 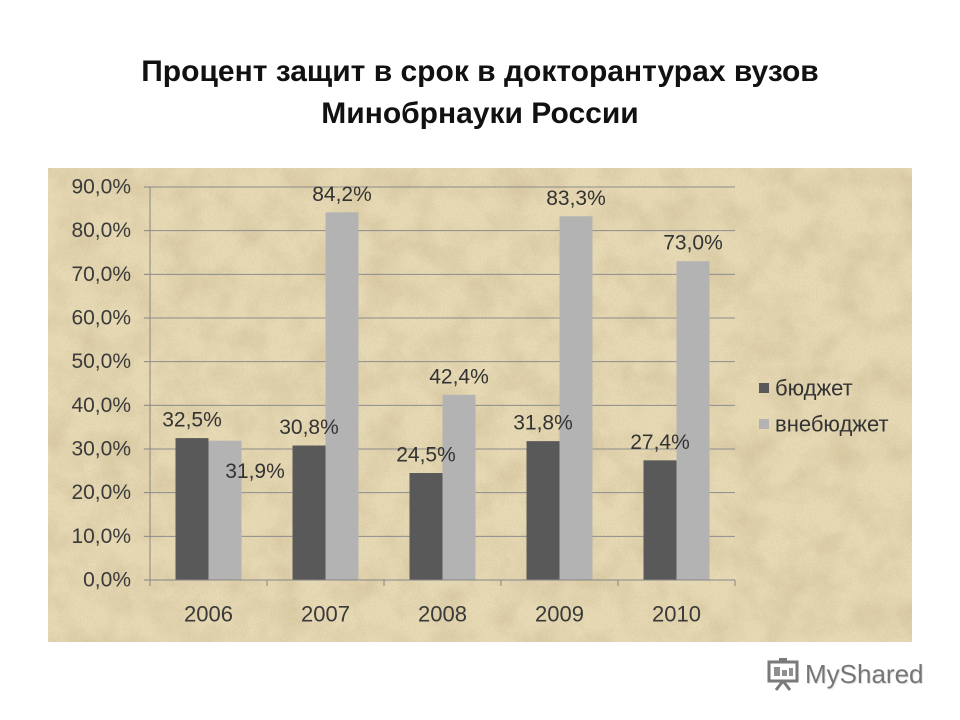 I want to click on bar-budget-2009, so click(x=543, y=510).